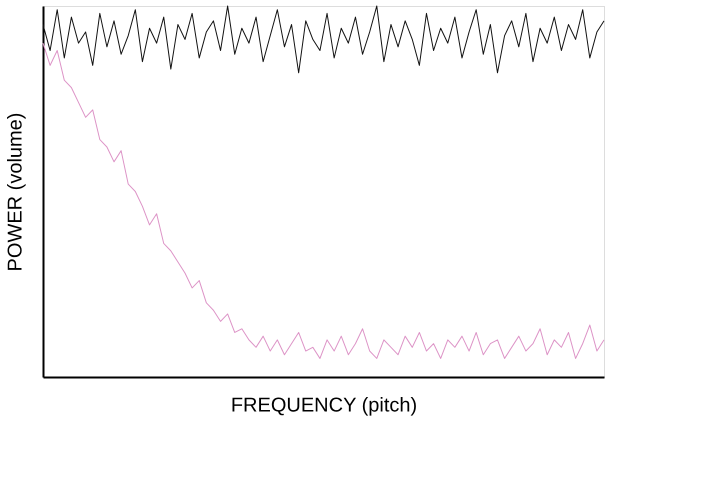 Image resolution: width=702 pixels, height=502 pixels. Describe the element at coordinates (15, 192) in the screenshot. I see `y-axis-title: POWER (volume)` at that location.